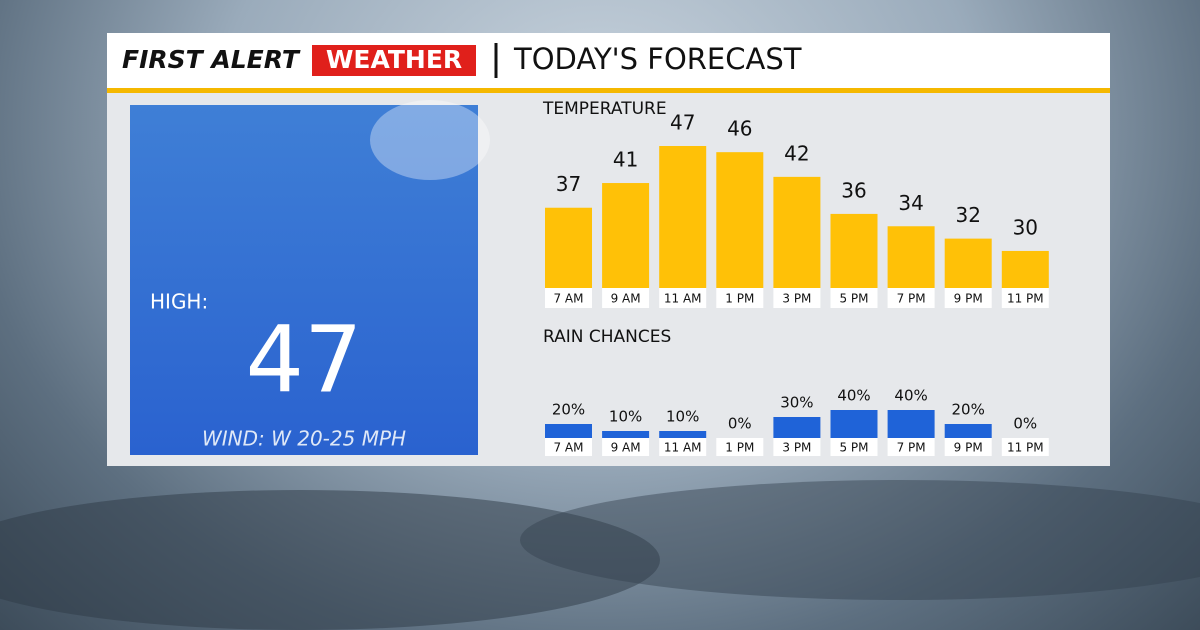 The height and width of the screenshot is (630, 1200). Describe the element at coordinates (657, 59) in the screenshot. I see `header-title: TODAY'S FORECAST` at that location.